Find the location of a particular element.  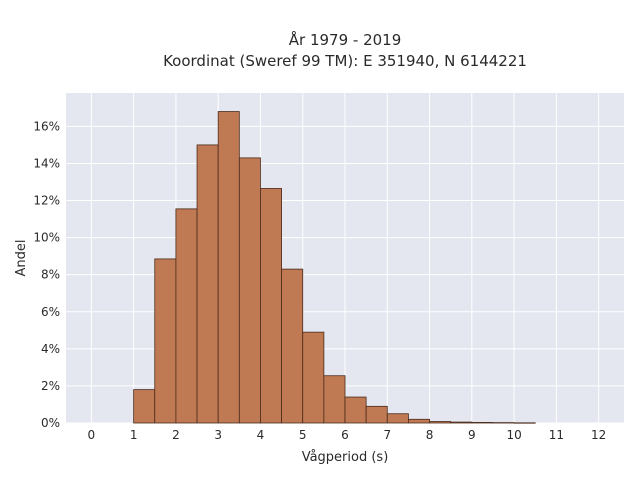

x-tick-label-5: 5 is located at coordinates (303, 435).